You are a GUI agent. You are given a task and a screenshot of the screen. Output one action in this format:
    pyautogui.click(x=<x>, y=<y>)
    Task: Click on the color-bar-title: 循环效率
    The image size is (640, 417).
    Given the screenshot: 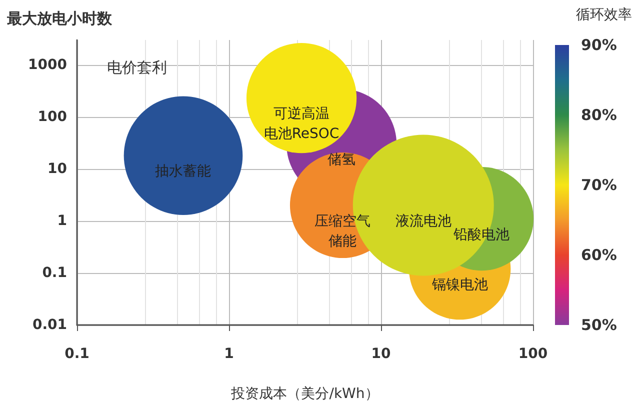 What is the action you would take?
    pyautogui.click(x=604, y=15)
    